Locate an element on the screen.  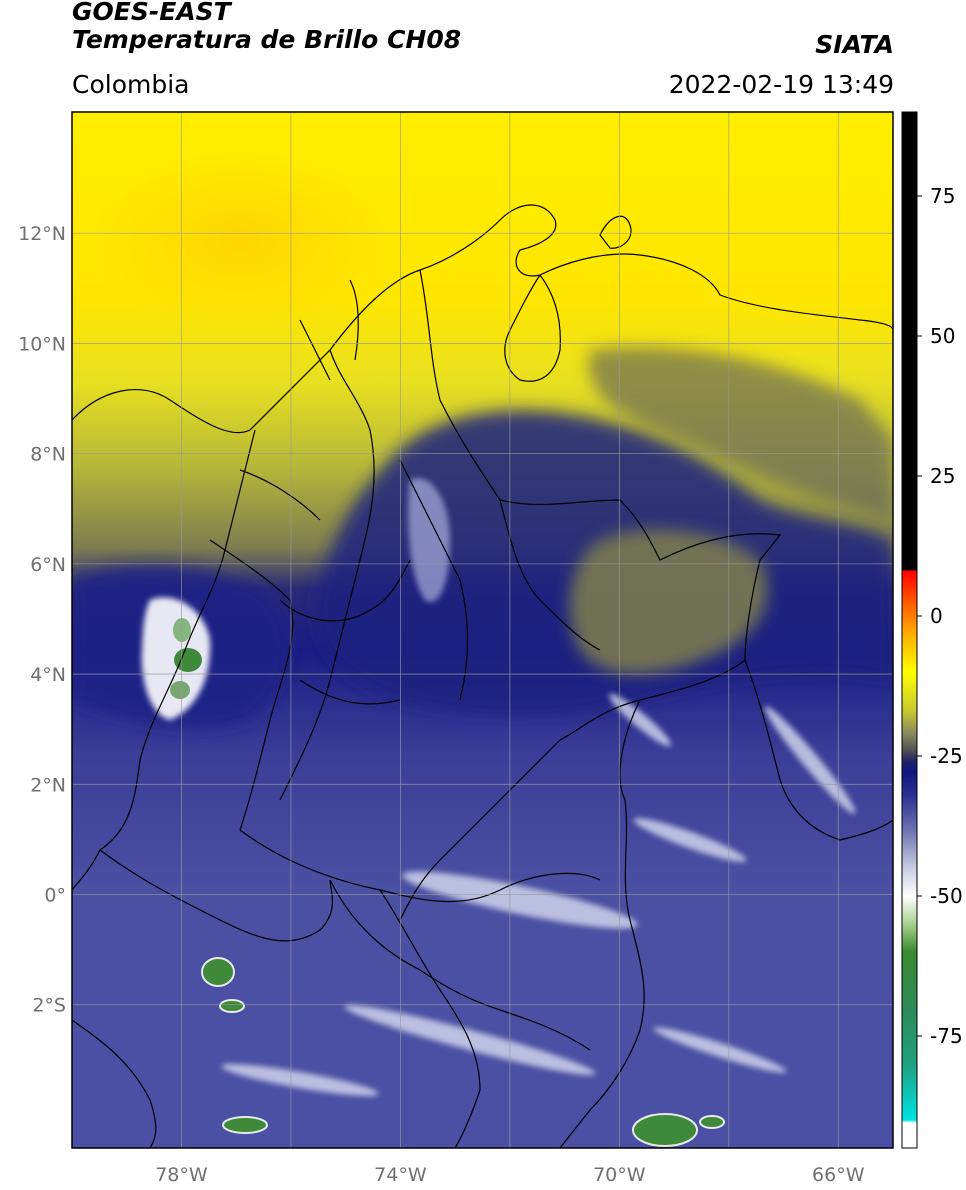
colorbar-tick-label: -50 is located at coordinates (946, 896).